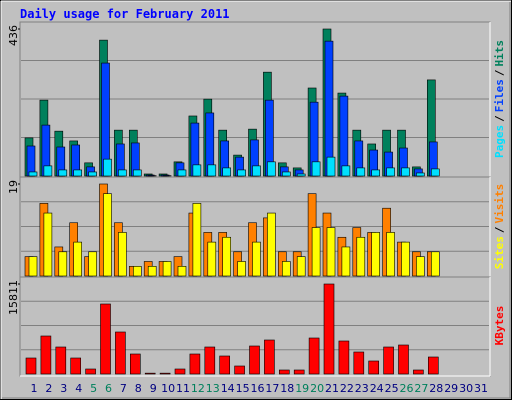 This screenshot has width=512, height=400. What do you see at coordinates (451, 388) in the screenshot?
I see `x-tick-label: 29` at bounding box center [451, 388].